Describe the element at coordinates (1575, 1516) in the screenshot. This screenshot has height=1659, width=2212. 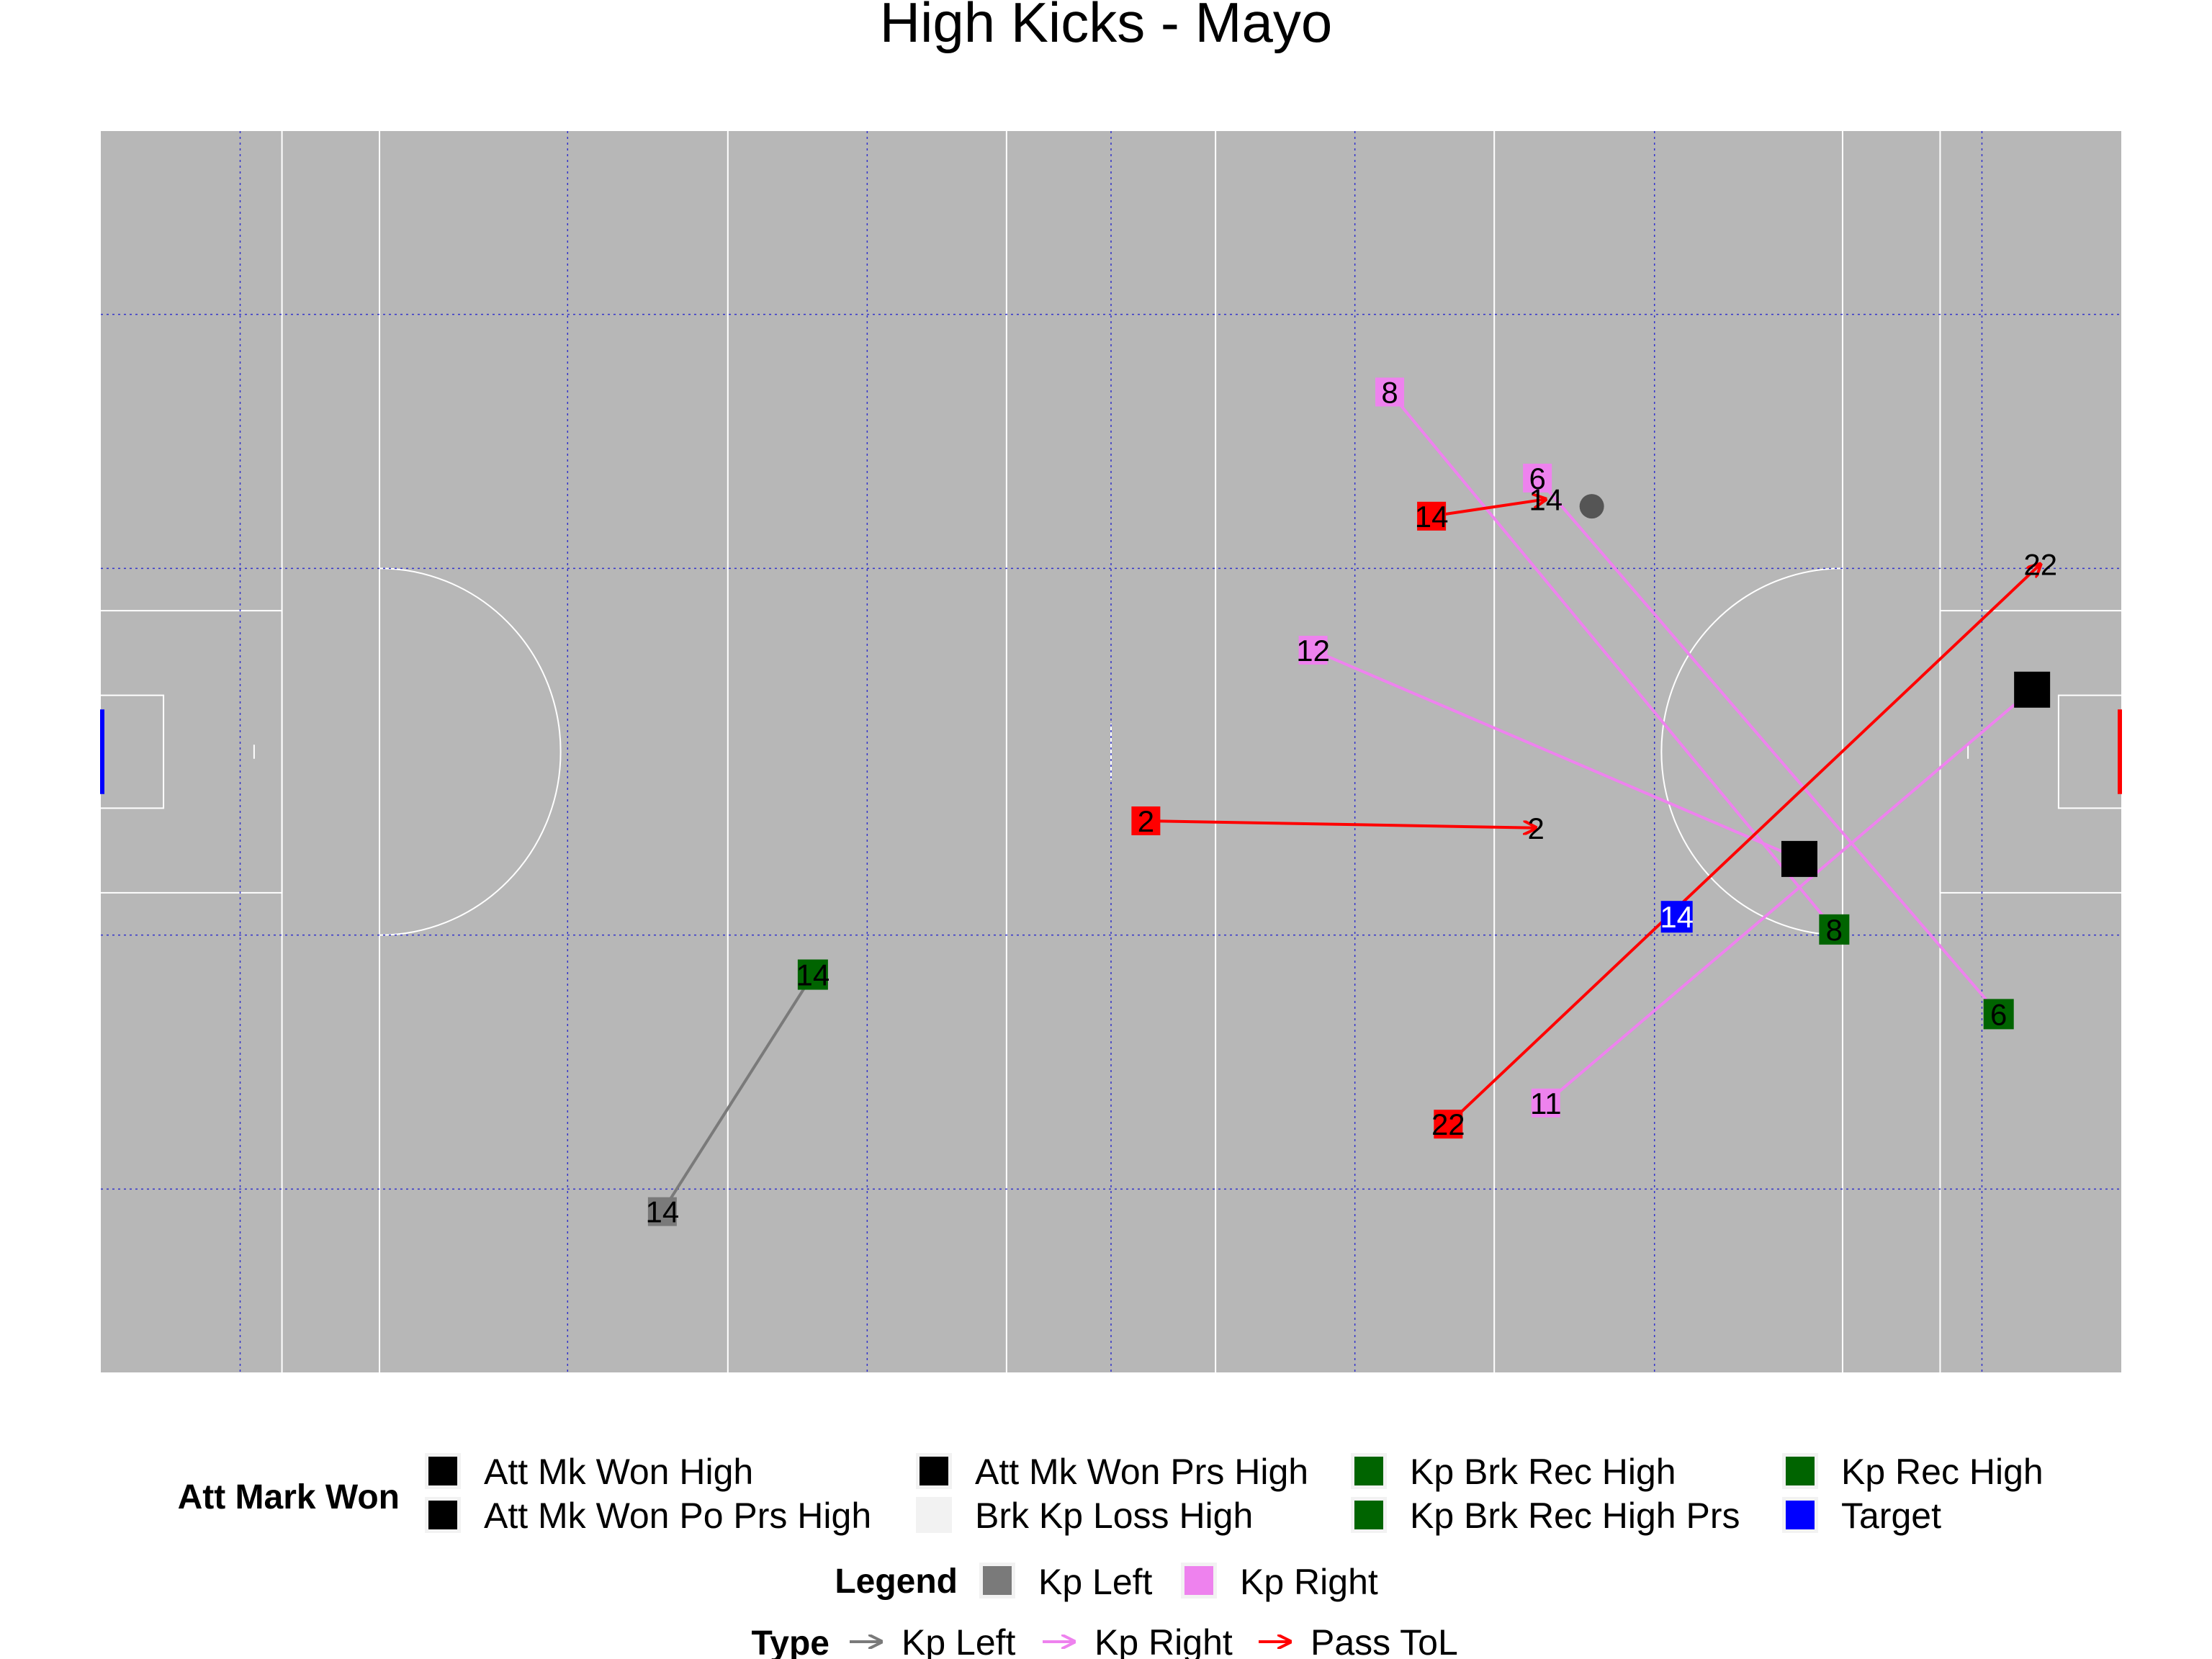
I see `legend-att-item-5: Kp Brk Rec High Prs` at that location.